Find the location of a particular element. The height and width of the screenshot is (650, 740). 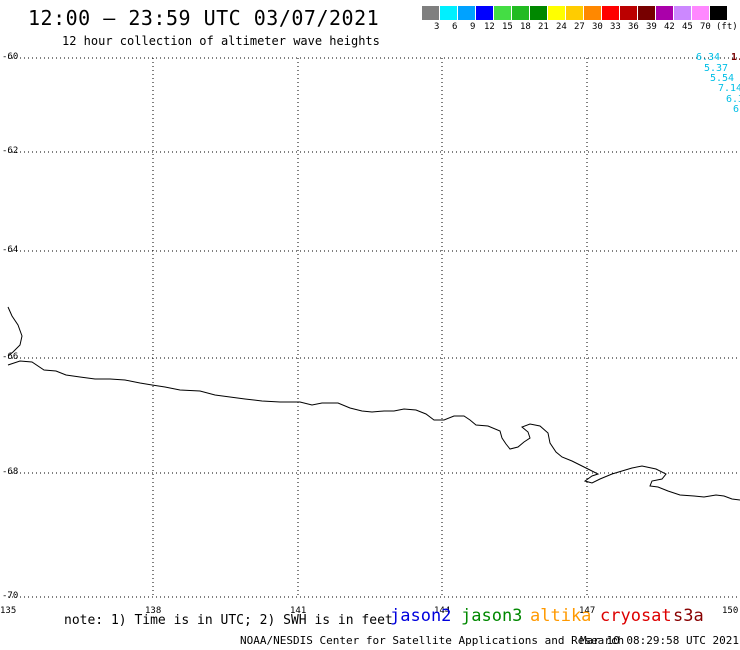

legend-label: 27 is located at coordinates (579, 27).